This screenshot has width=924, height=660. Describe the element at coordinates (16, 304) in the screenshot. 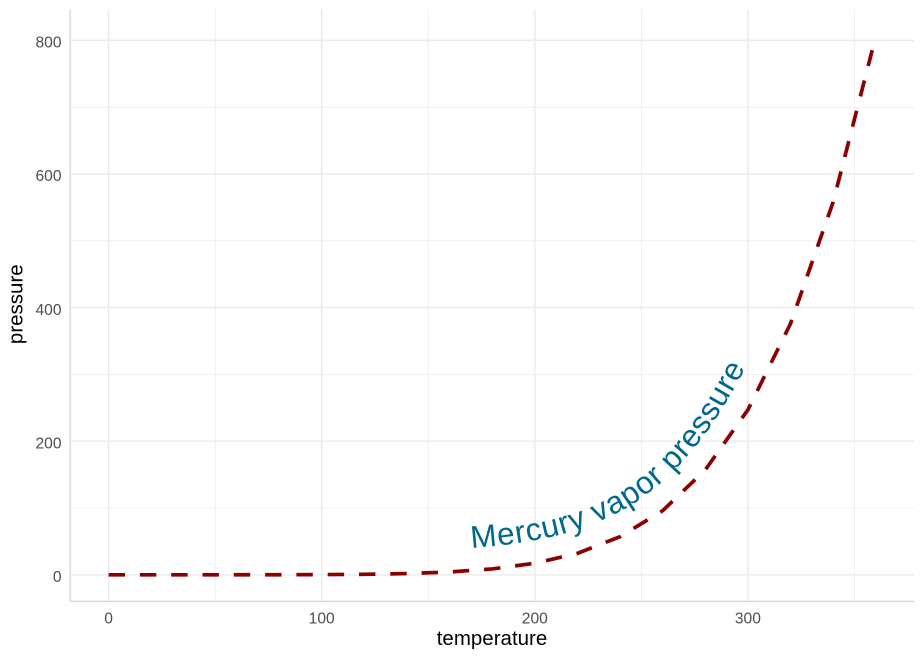

I see `svg-text: pressure` at that location.